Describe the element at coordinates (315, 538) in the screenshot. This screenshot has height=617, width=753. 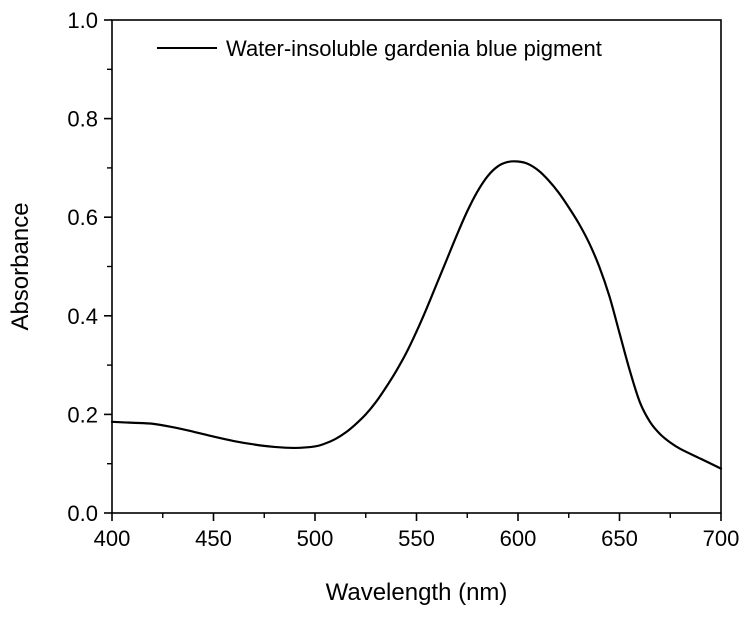
I see `x-tick-label: 500` at that location.